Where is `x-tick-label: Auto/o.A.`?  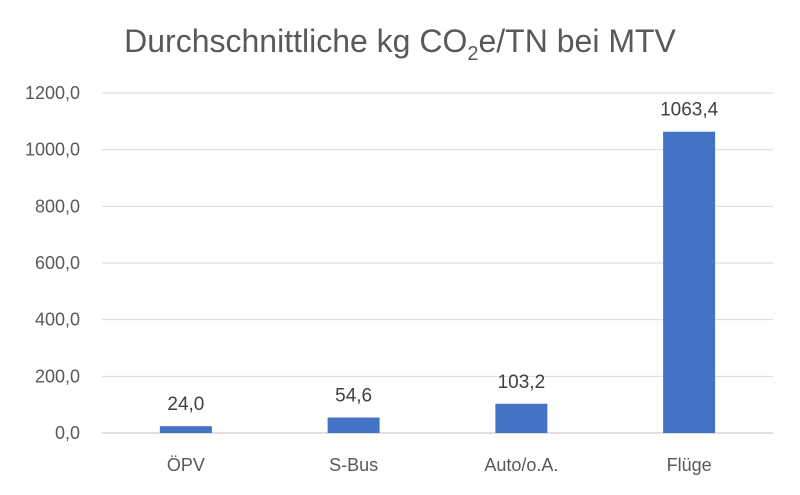 x-tick-label: Auto/o.A. is located at coordinates (521, 465).